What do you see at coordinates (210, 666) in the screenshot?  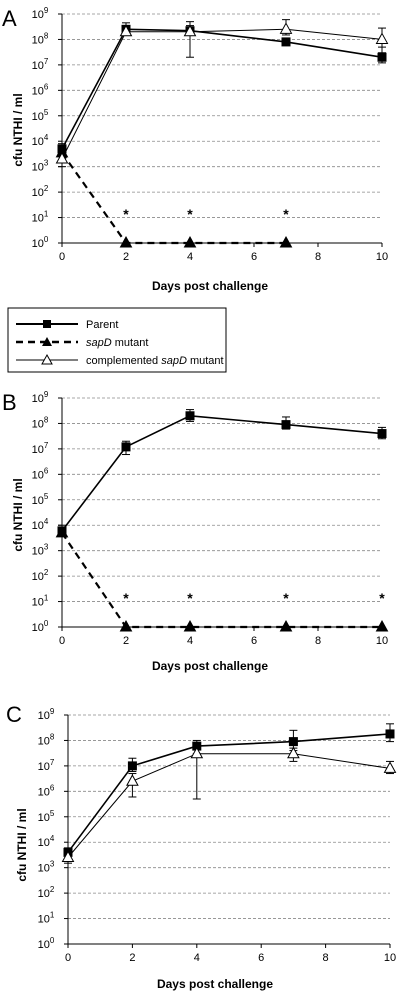 I see `x-axis-title: Days post challenge` at bounding box center [210, 666].